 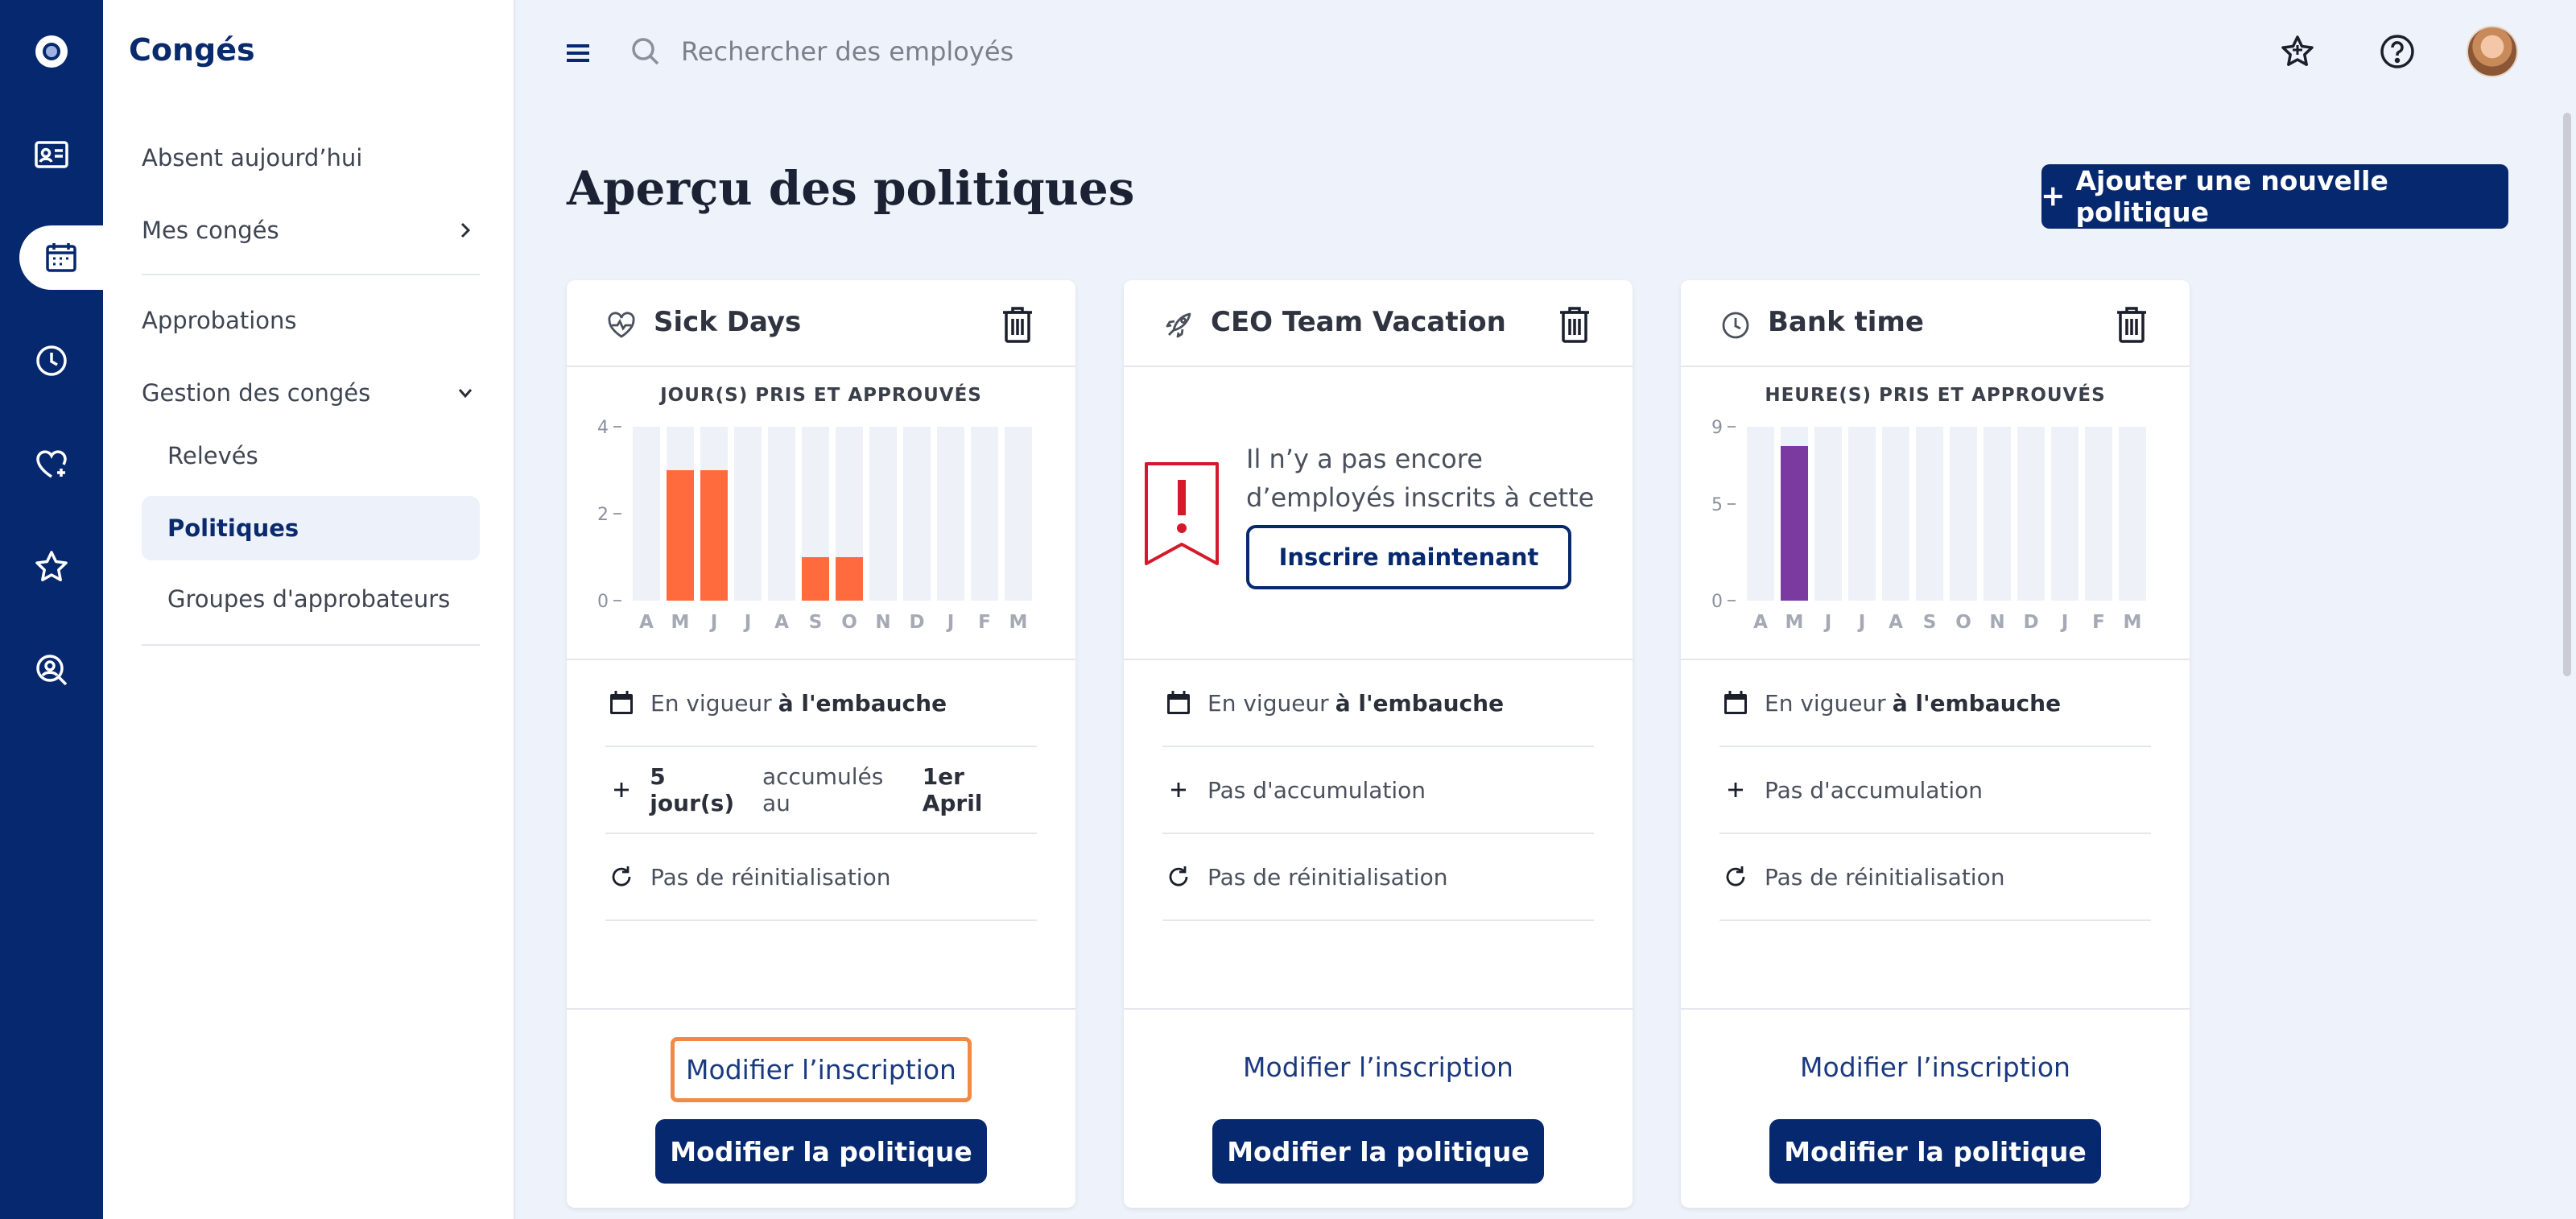 What do you see at coordinates (963, 51) in the screenshot?
I see `search-input` at bounding box center [963, 51].